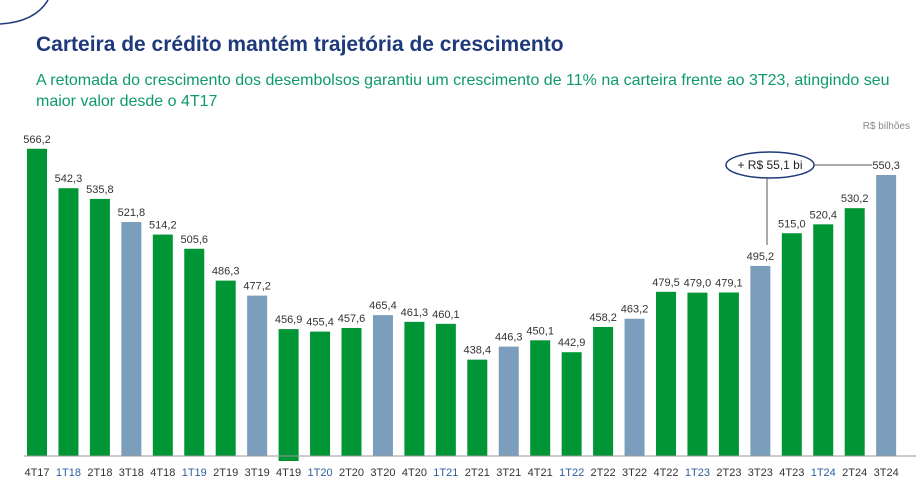 The image size is (922, 499). I want to click on x-tick-label: 2T20, so click(351, 473).